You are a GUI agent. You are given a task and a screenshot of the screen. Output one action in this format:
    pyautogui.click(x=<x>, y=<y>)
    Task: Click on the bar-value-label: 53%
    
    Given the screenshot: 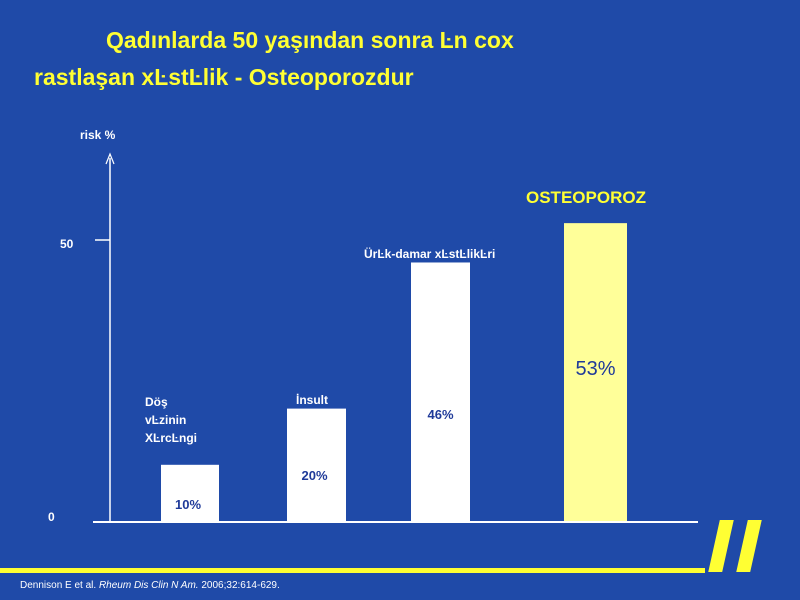 What is the action you would take?
    pyautogui.click(x=595, y=369)
    